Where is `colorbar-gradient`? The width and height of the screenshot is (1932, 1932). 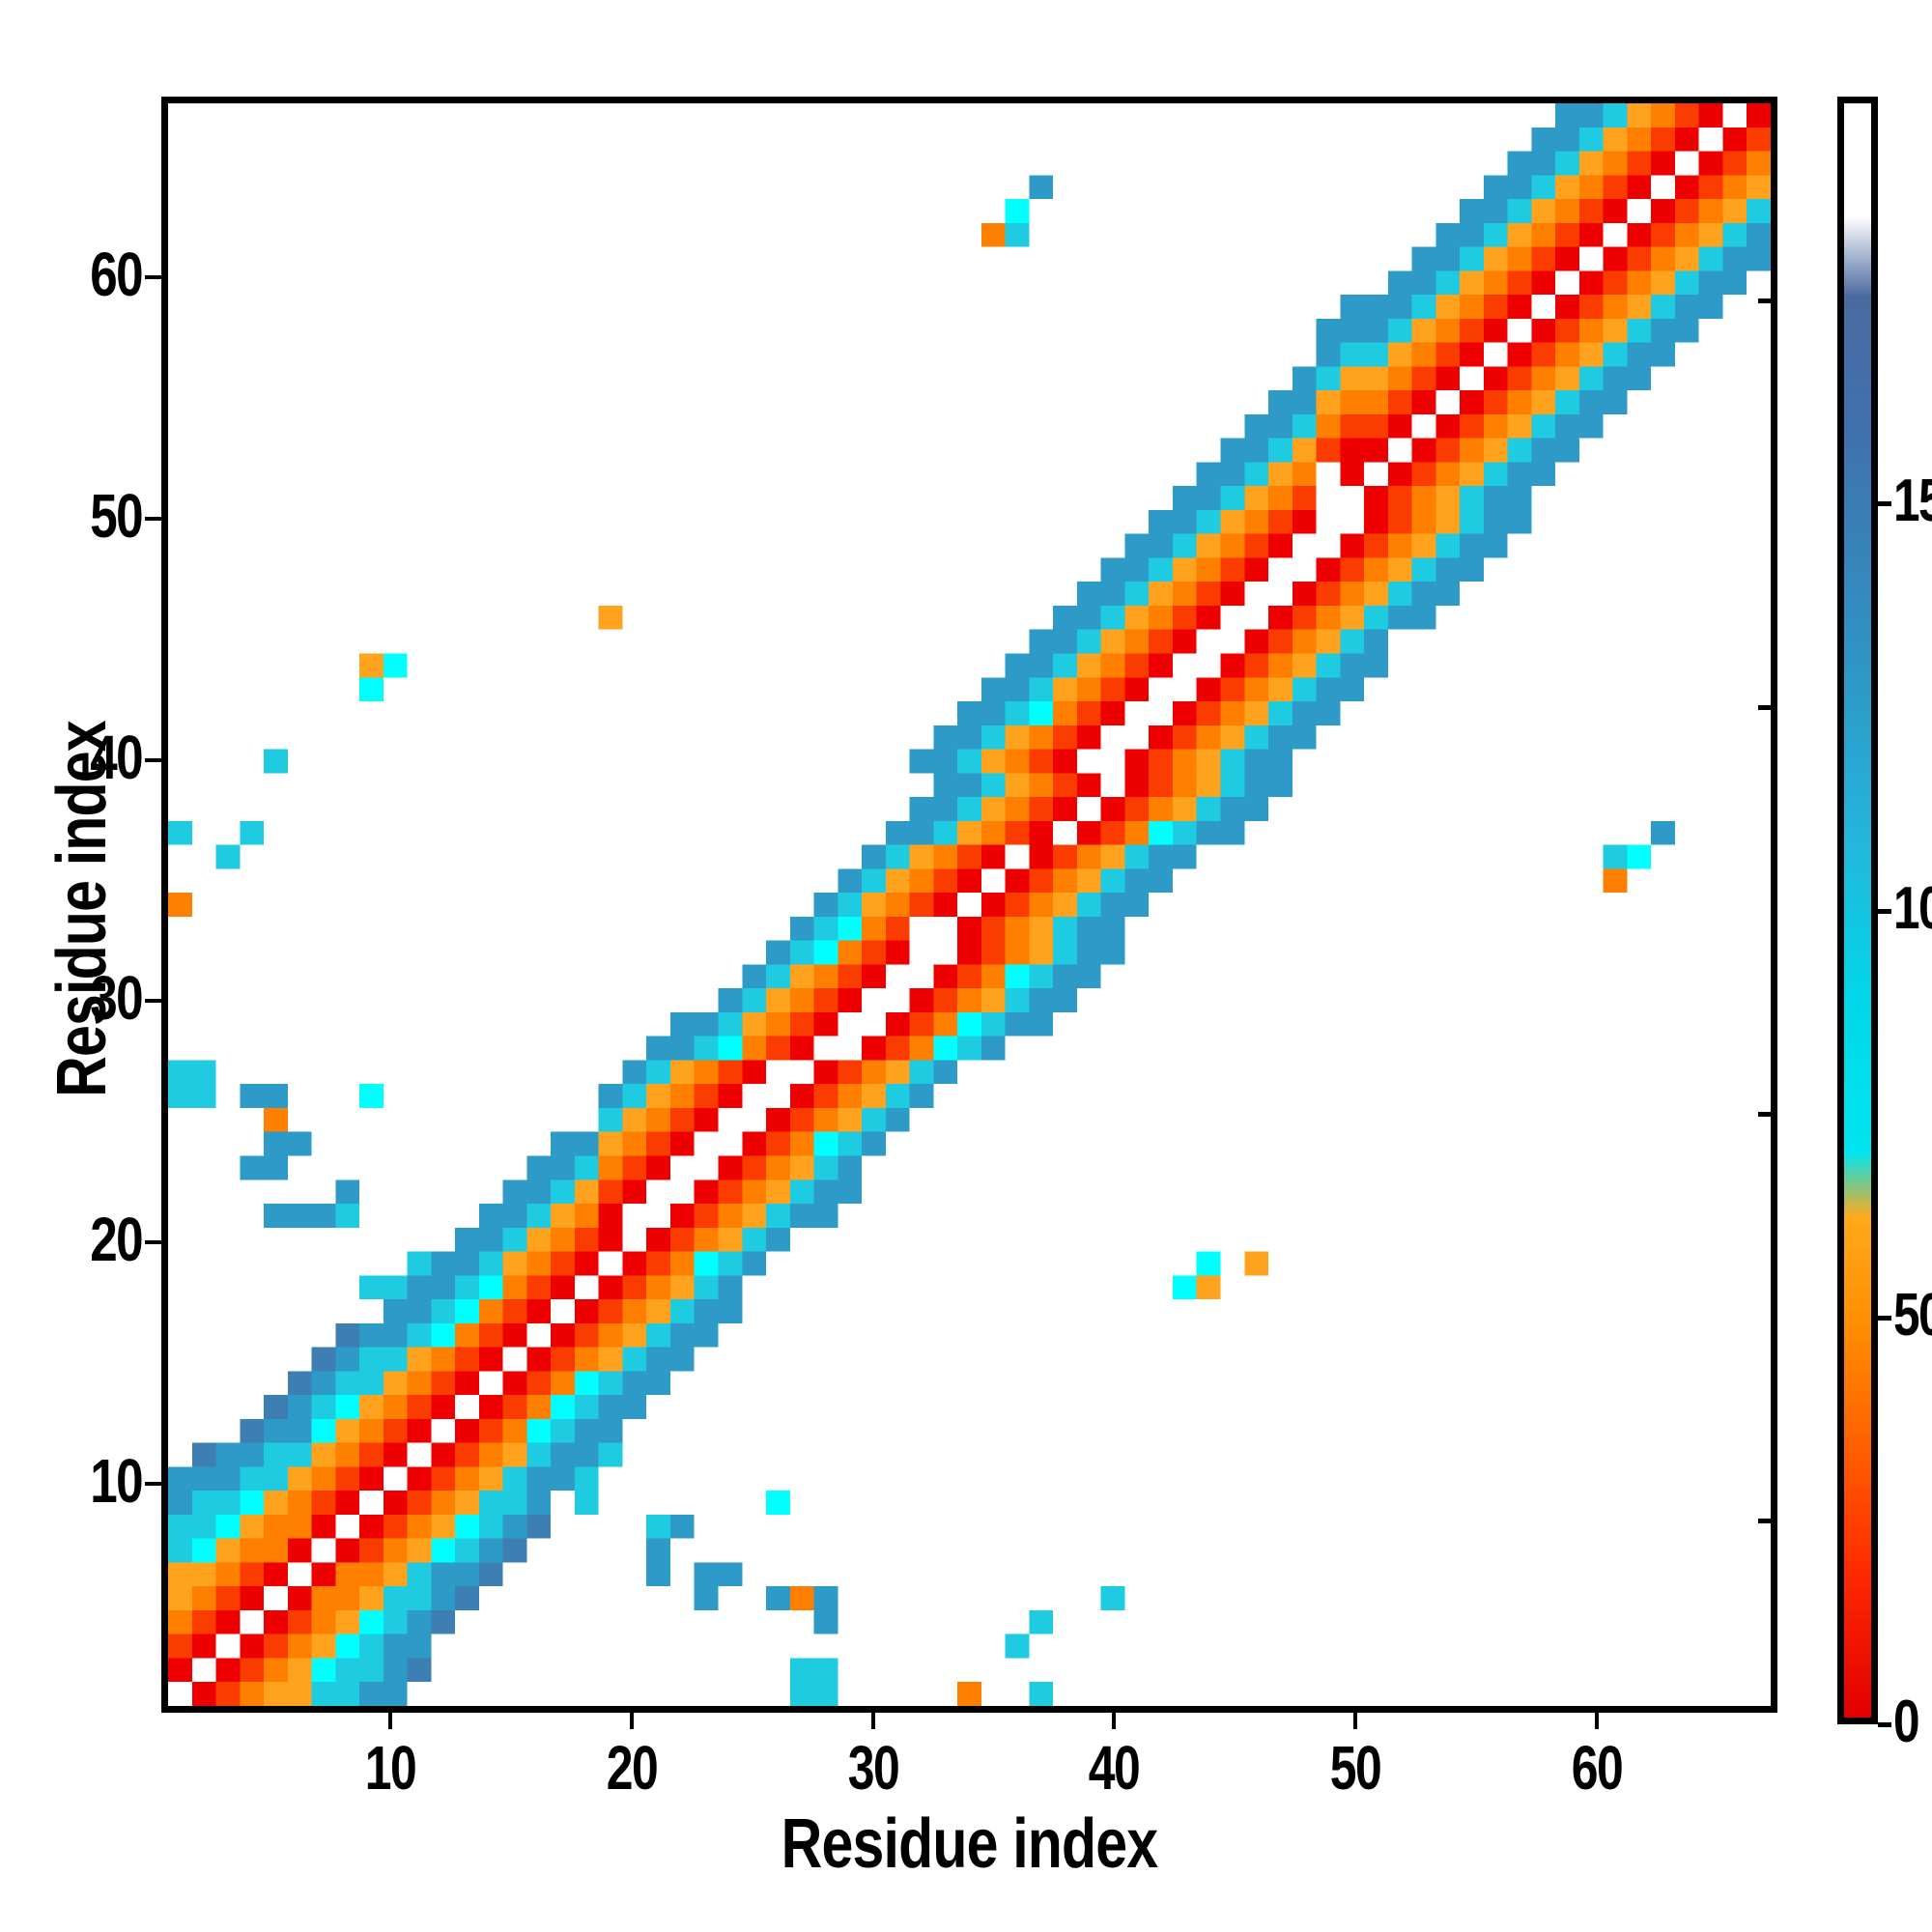
colorbar-gradient is located at coordinates (1857, 910).